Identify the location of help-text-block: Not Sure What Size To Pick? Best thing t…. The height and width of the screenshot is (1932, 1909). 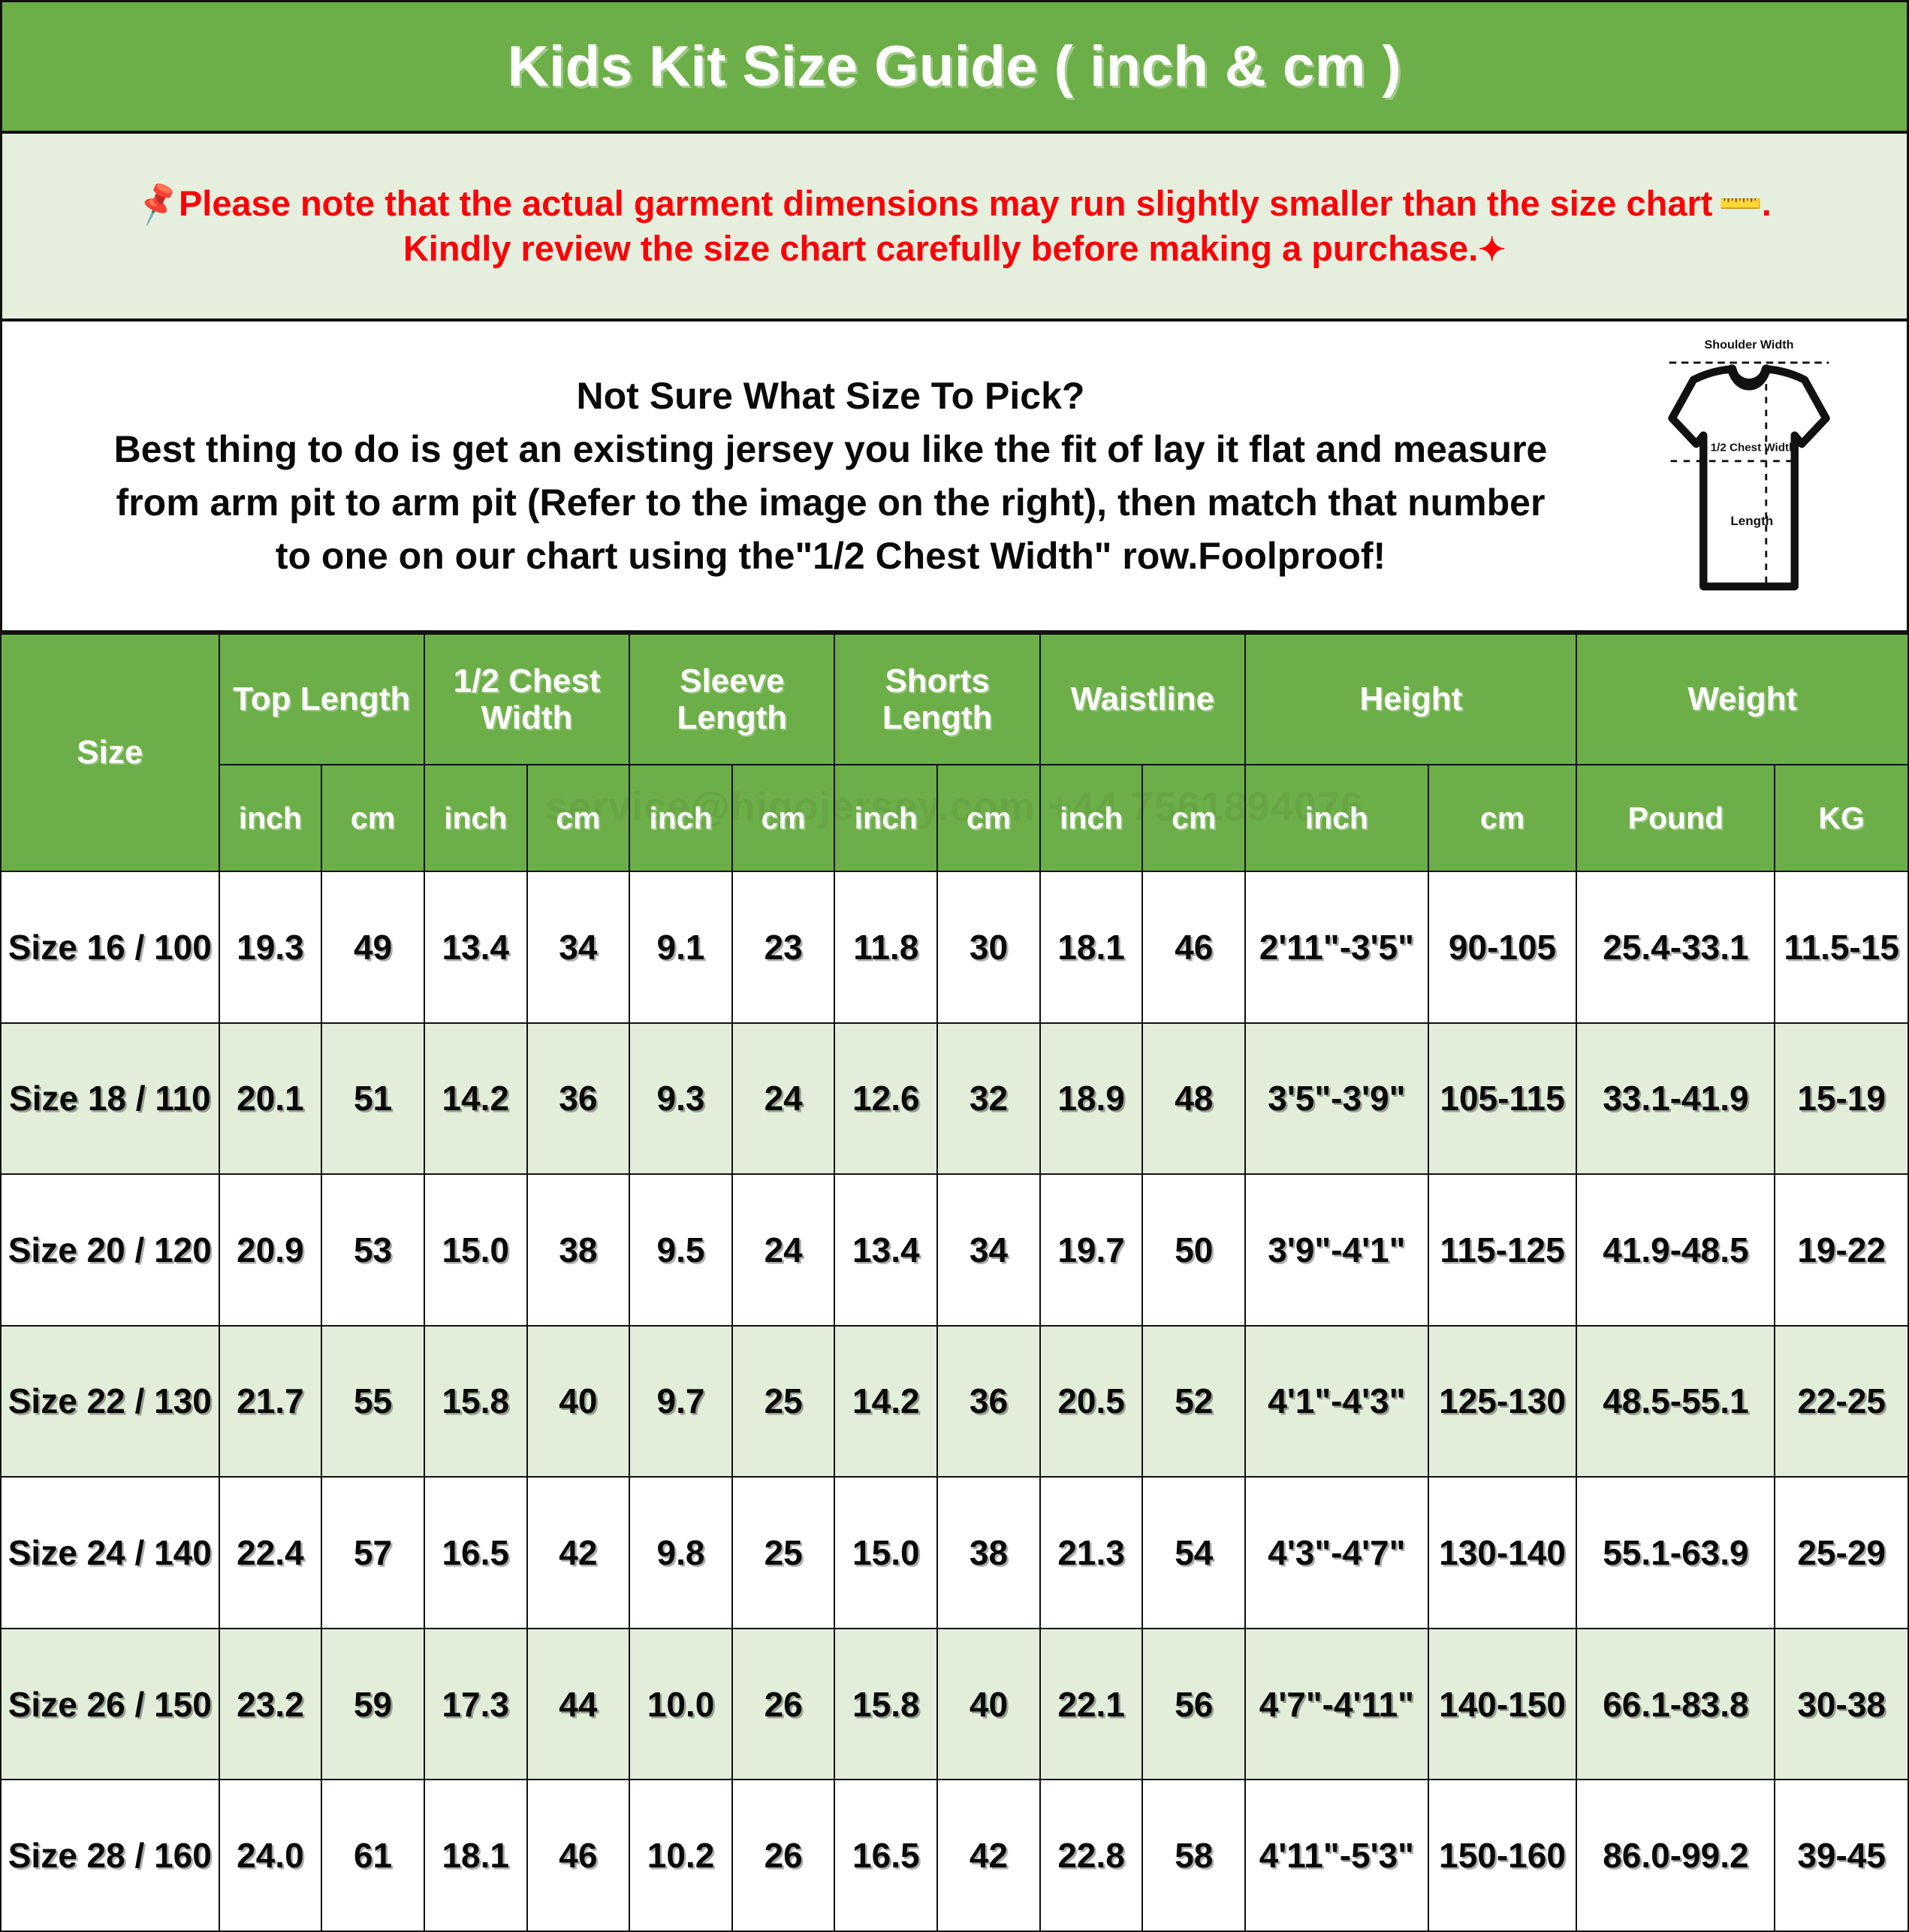
(954, 476).